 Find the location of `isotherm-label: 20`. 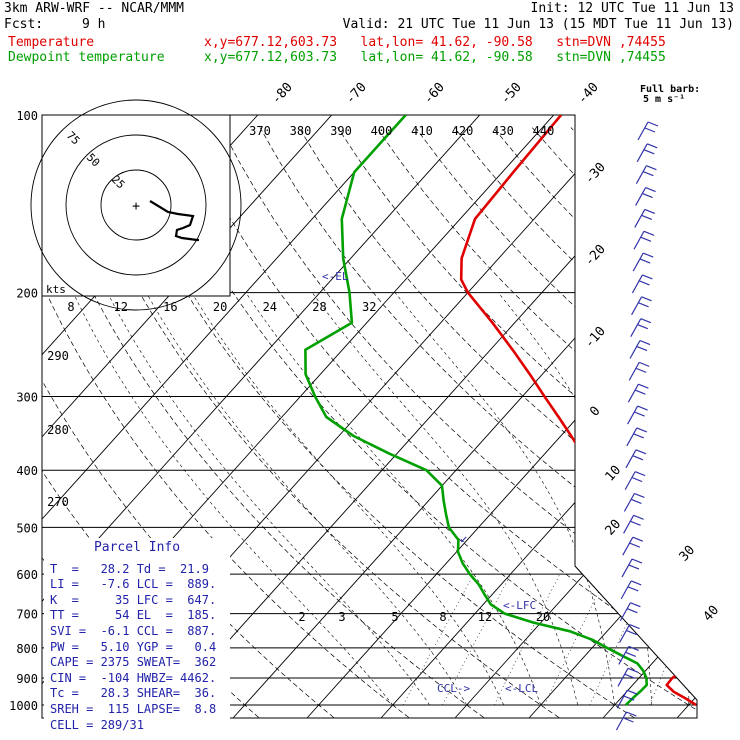

isotherm-label: 20 is located at coordinates (614, 528).